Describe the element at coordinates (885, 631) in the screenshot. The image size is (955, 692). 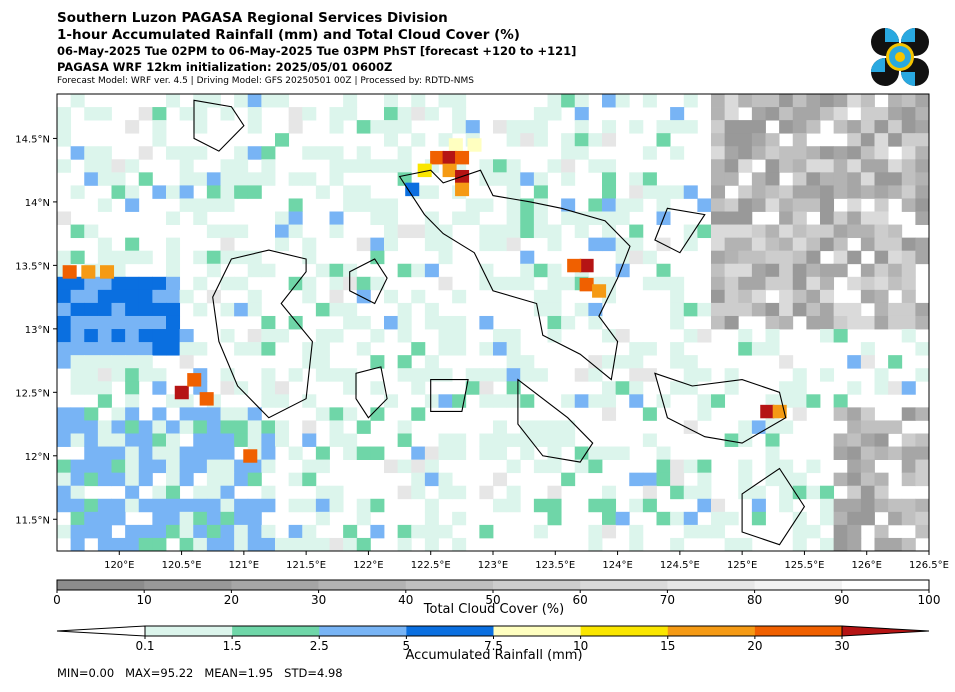
I see `rain-over-triangle` at that location.